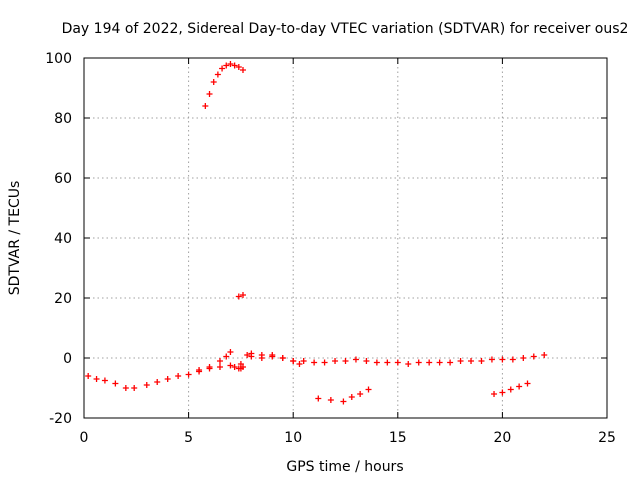 The height and width of the screenshot is (480, 640). I want to click on y-tick-label: 0, so click(67, 359).